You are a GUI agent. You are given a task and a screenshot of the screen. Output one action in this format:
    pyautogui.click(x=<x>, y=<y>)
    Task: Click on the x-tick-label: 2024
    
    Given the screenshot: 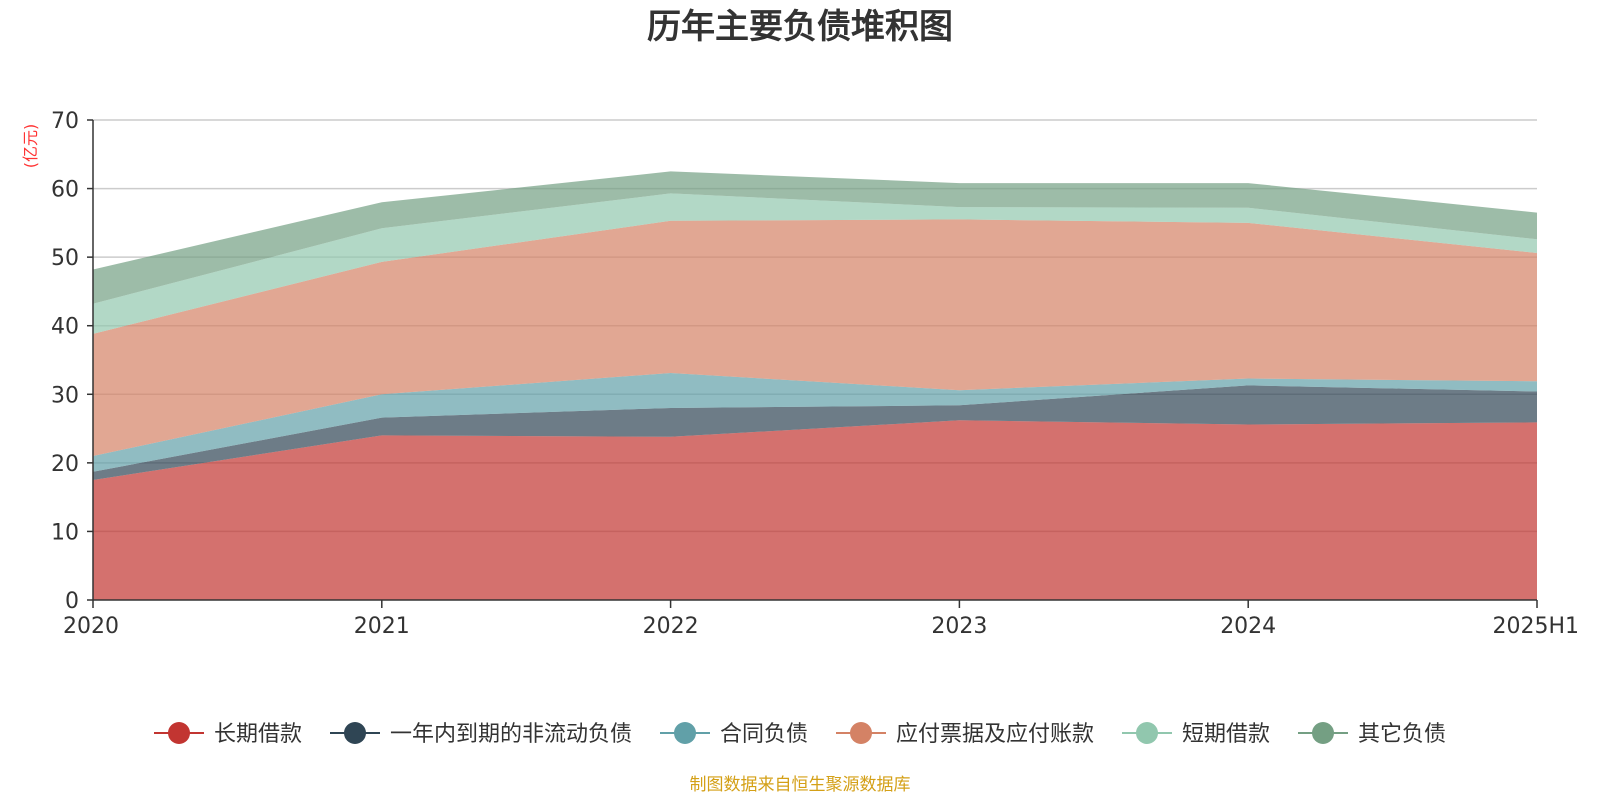 What is the action you would take?
    pyautogui.click(x=1248, y=626)
    